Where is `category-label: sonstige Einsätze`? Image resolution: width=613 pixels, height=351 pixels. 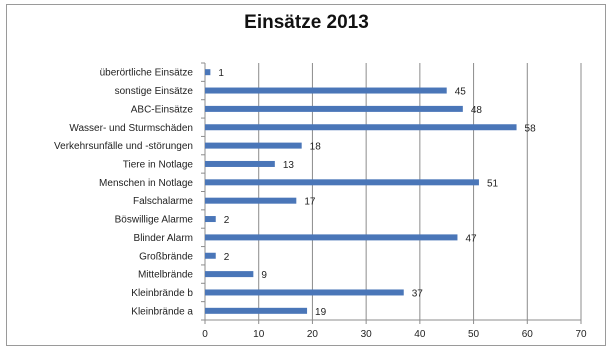
category-label: sonstige Einsätze is located at coordinates (154, 91).